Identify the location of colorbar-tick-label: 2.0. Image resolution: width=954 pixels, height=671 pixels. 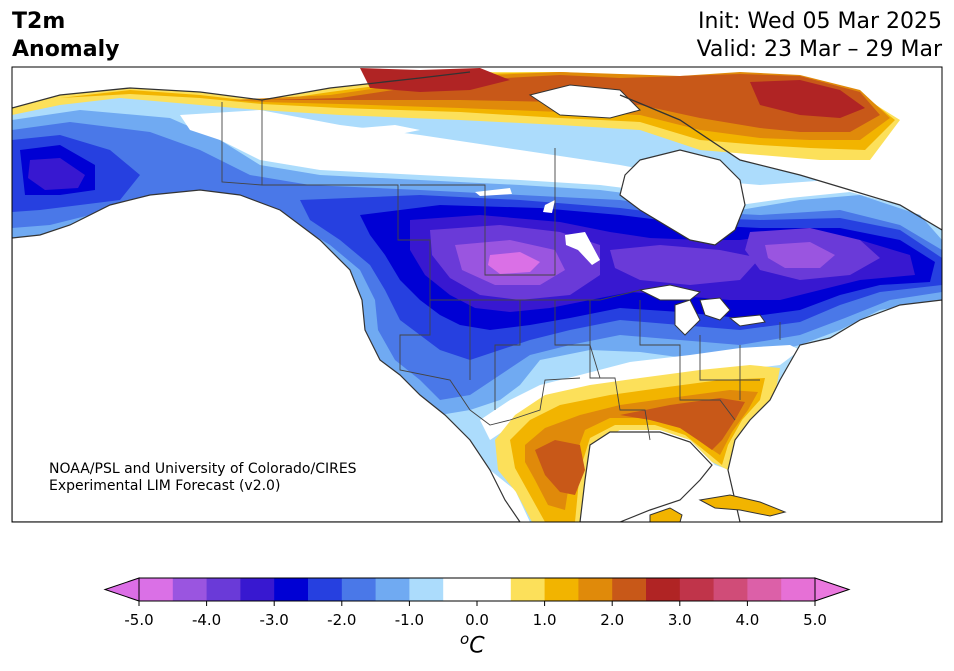
(612, 620).